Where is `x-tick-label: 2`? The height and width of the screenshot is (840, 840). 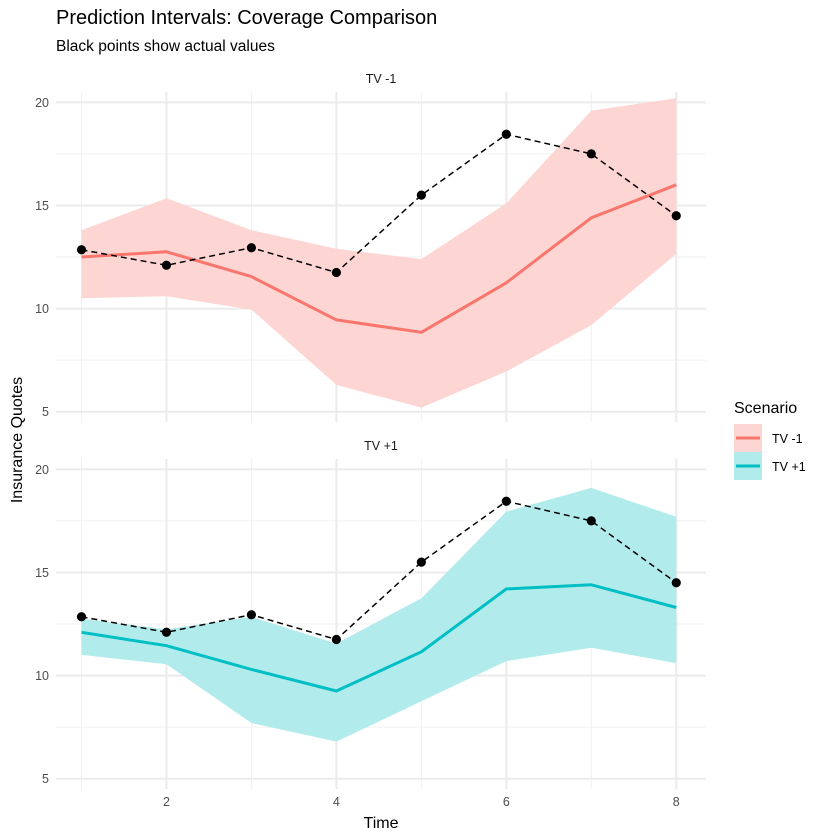 x-tick-label: 2 is located at coordinates (166, 802).